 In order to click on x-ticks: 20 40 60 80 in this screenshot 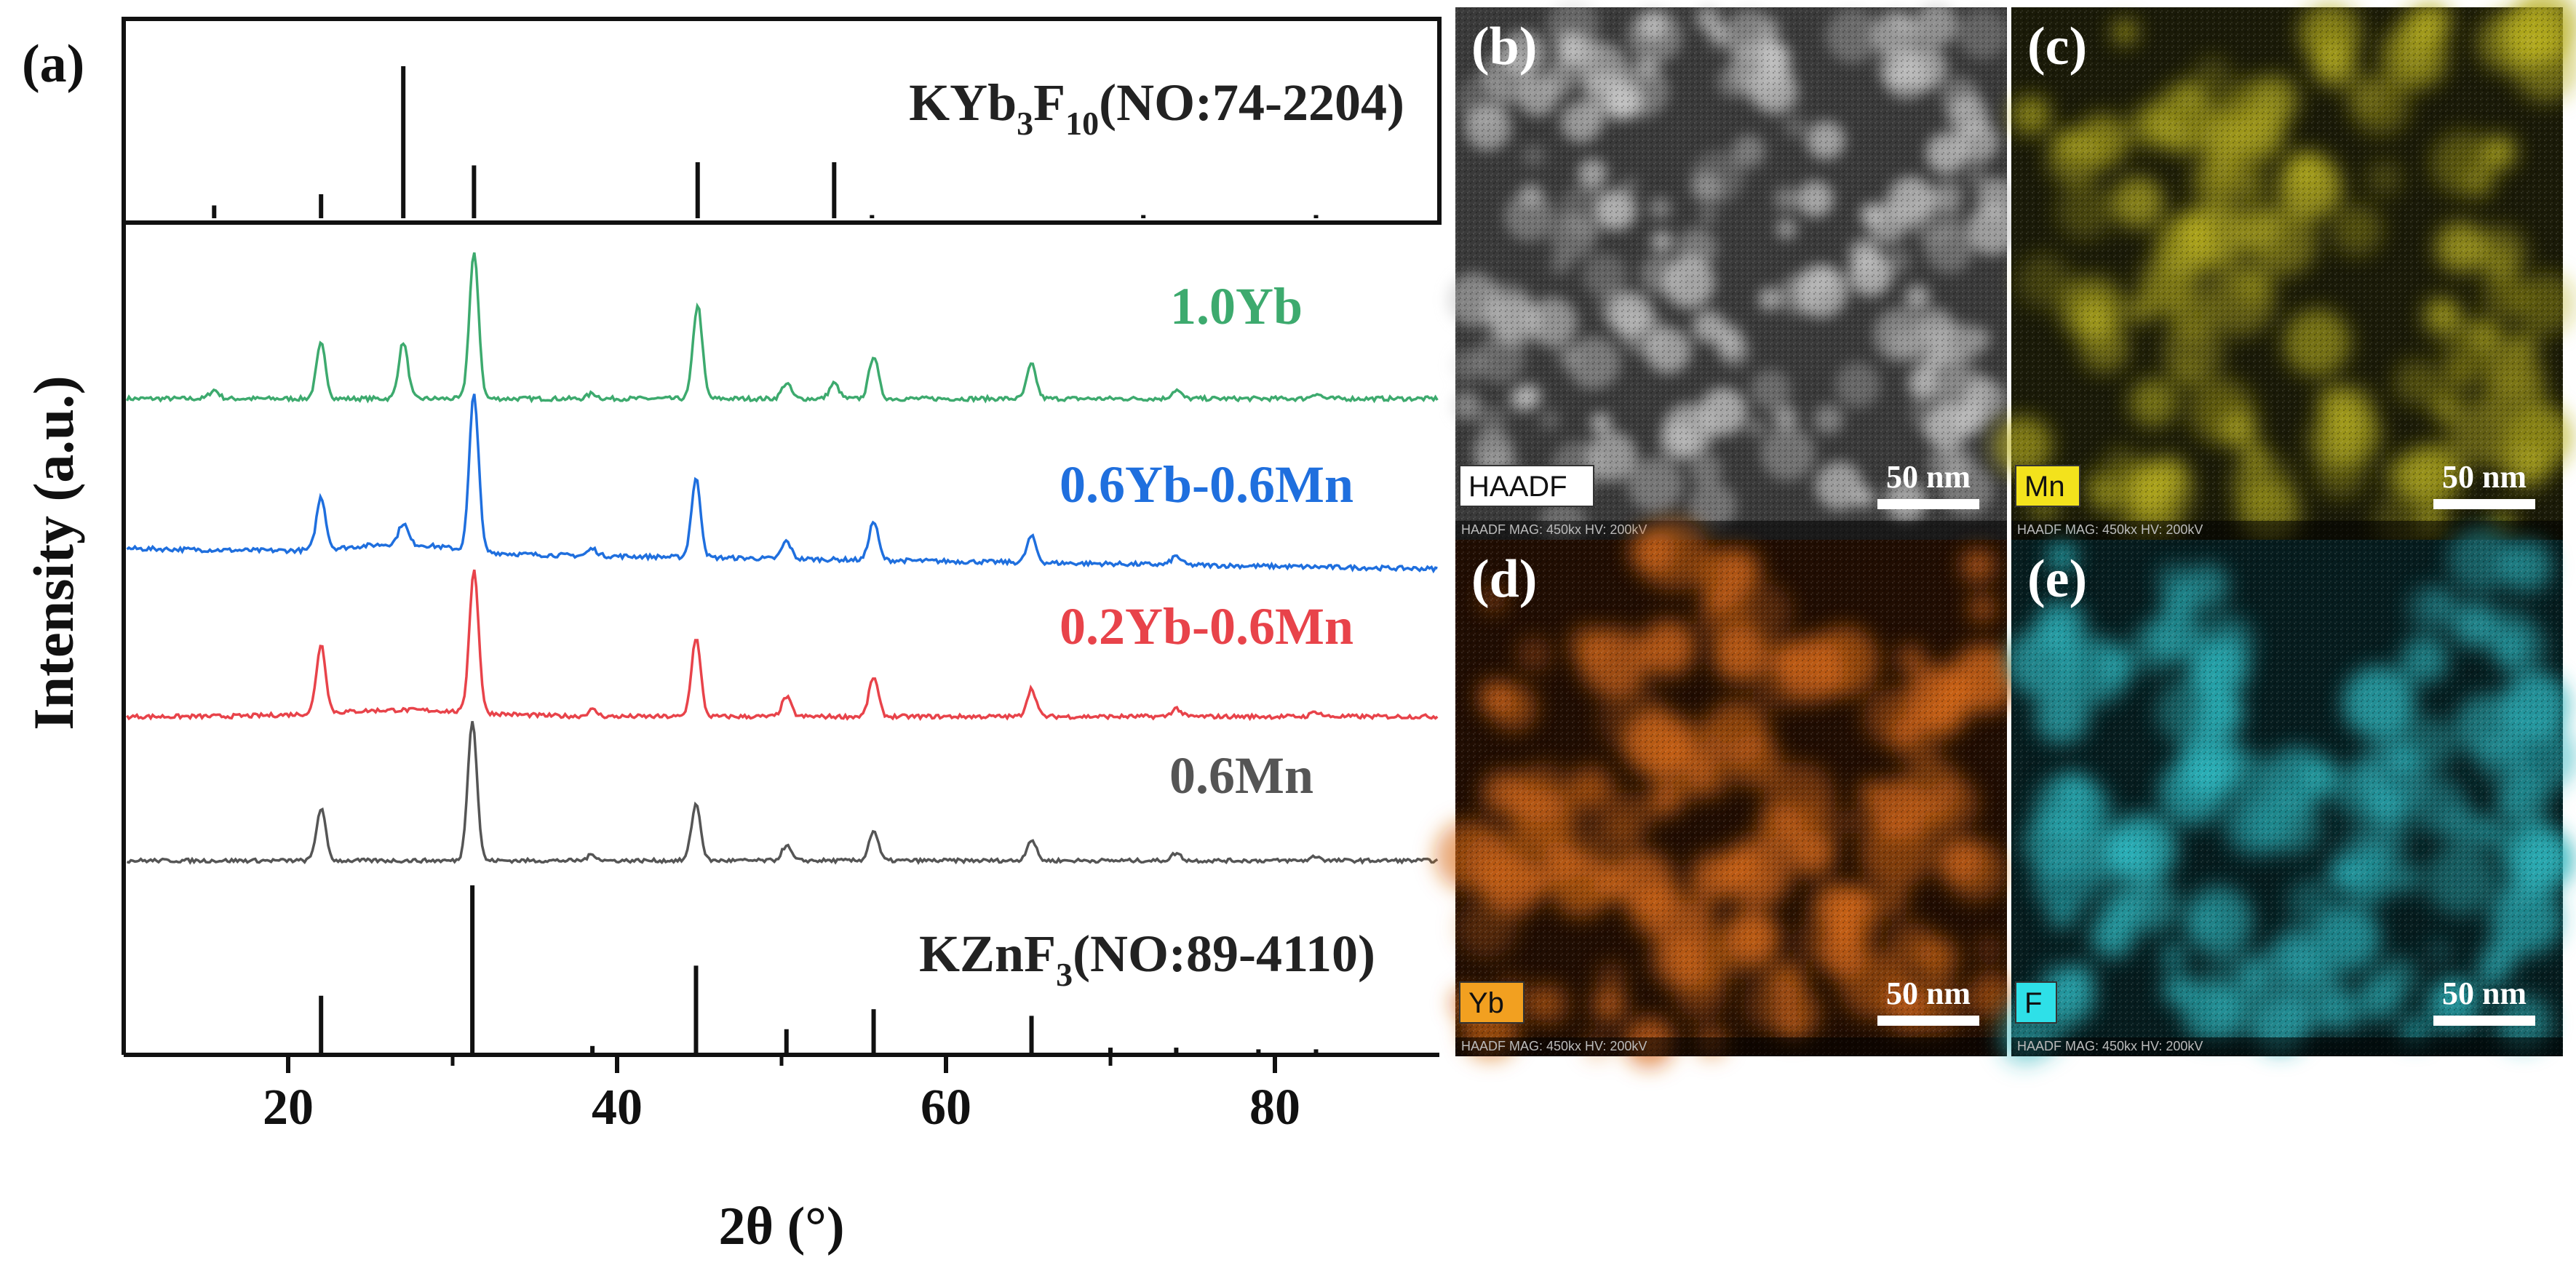, I will do `click(781, 1095)`.